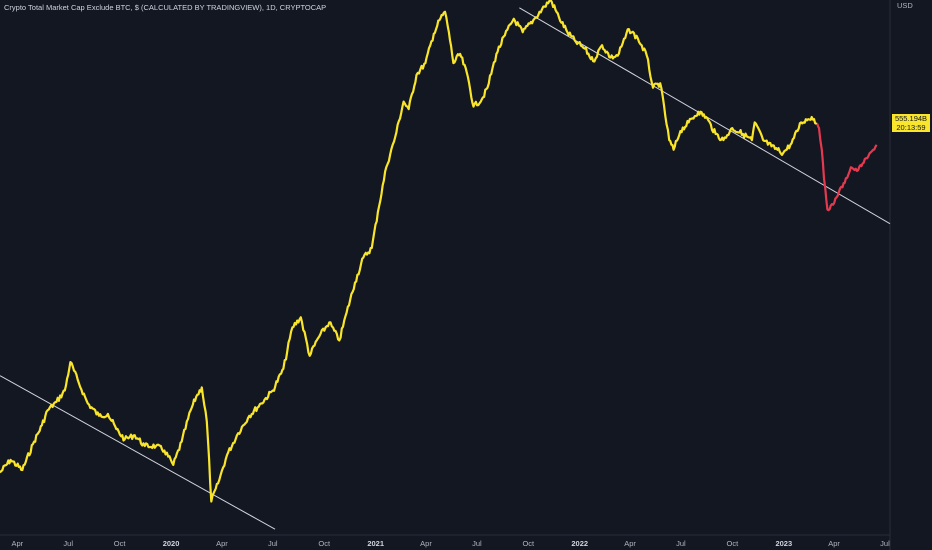  Describe the element at coordinates (783, 543) in the screenshot. I see `x-tick-label: 2023` at that location.